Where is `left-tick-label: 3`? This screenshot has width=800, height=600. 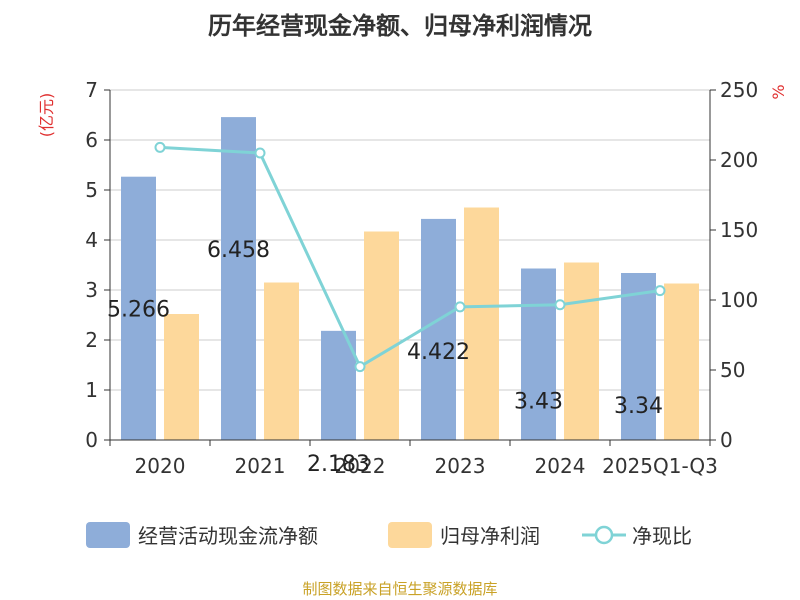 left-tick-label: 3 is located at coordinates (91, 290).